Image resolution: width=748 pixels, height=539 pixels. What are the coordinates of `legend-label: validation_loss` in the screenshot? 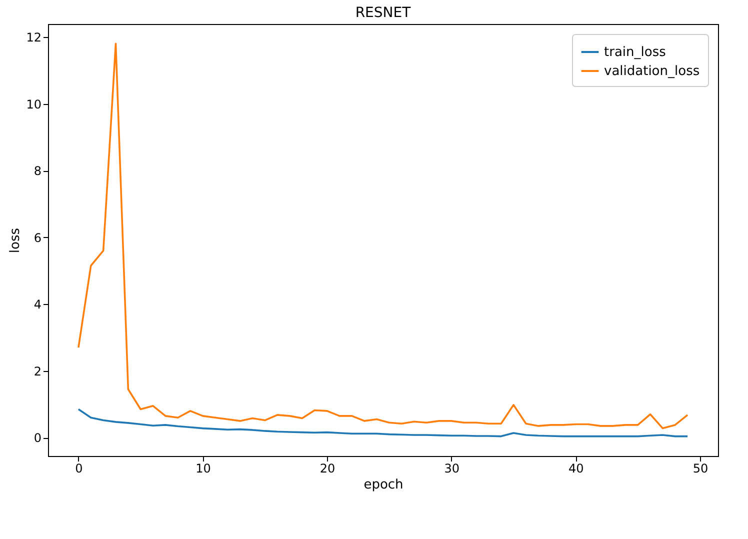 It's located at (652, 71).